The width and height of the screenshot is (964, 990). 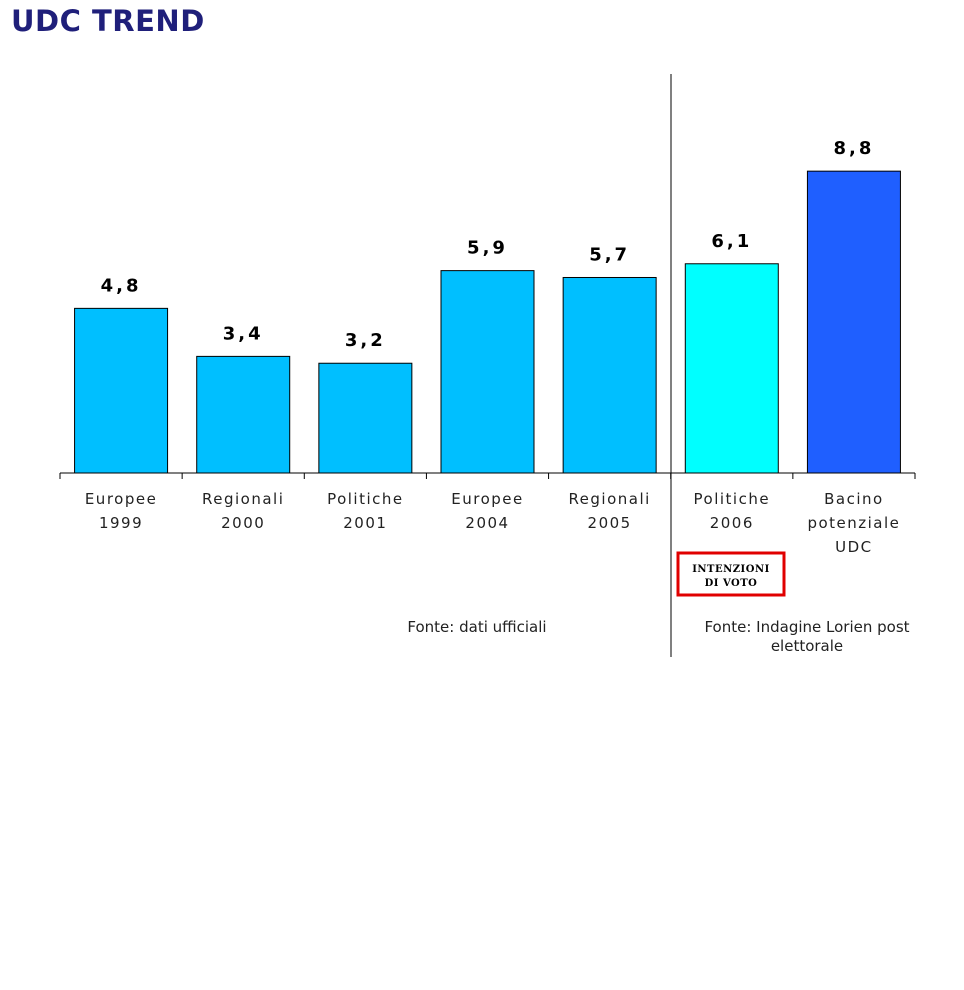 I want to click on x-tick-label: UDC, so click(x=854, y=547).